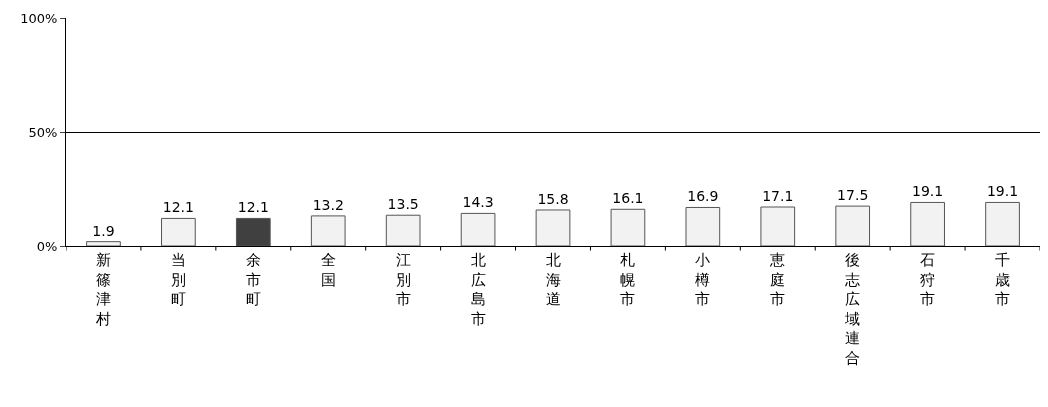 Image resolution: width=1048 pixels, height=407 pixels. I want to click on x-tick-label: 新篠津村, so click(102, 289).